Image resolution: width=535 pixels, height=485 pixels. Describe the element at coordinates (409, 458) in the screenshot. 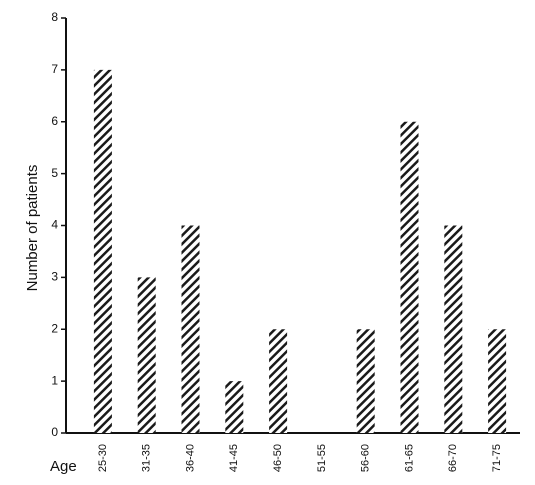

I see `x-tick-label: 61-65` at that location.